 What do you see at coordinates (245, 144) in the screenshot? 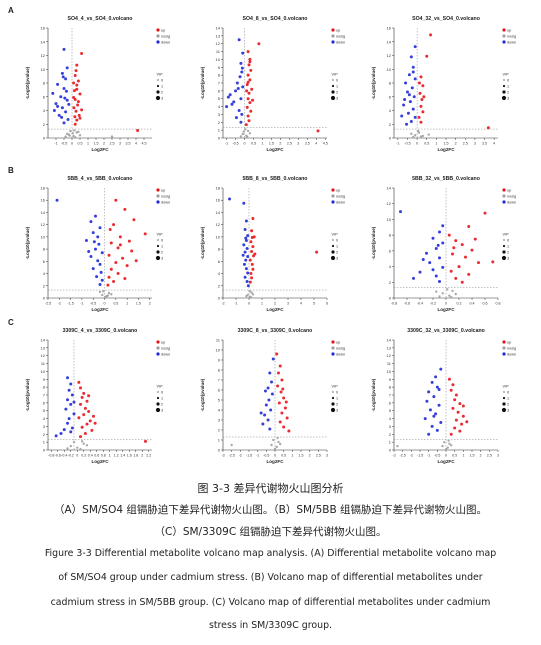
I see `x-tick-label: 0` at bounding box center [245, 144].